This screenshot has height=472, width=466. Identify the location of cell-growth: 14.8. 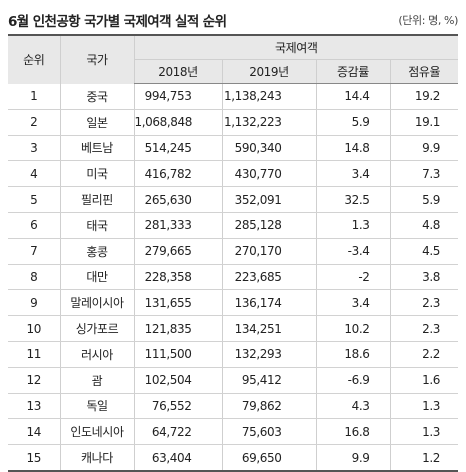
(352, 148).